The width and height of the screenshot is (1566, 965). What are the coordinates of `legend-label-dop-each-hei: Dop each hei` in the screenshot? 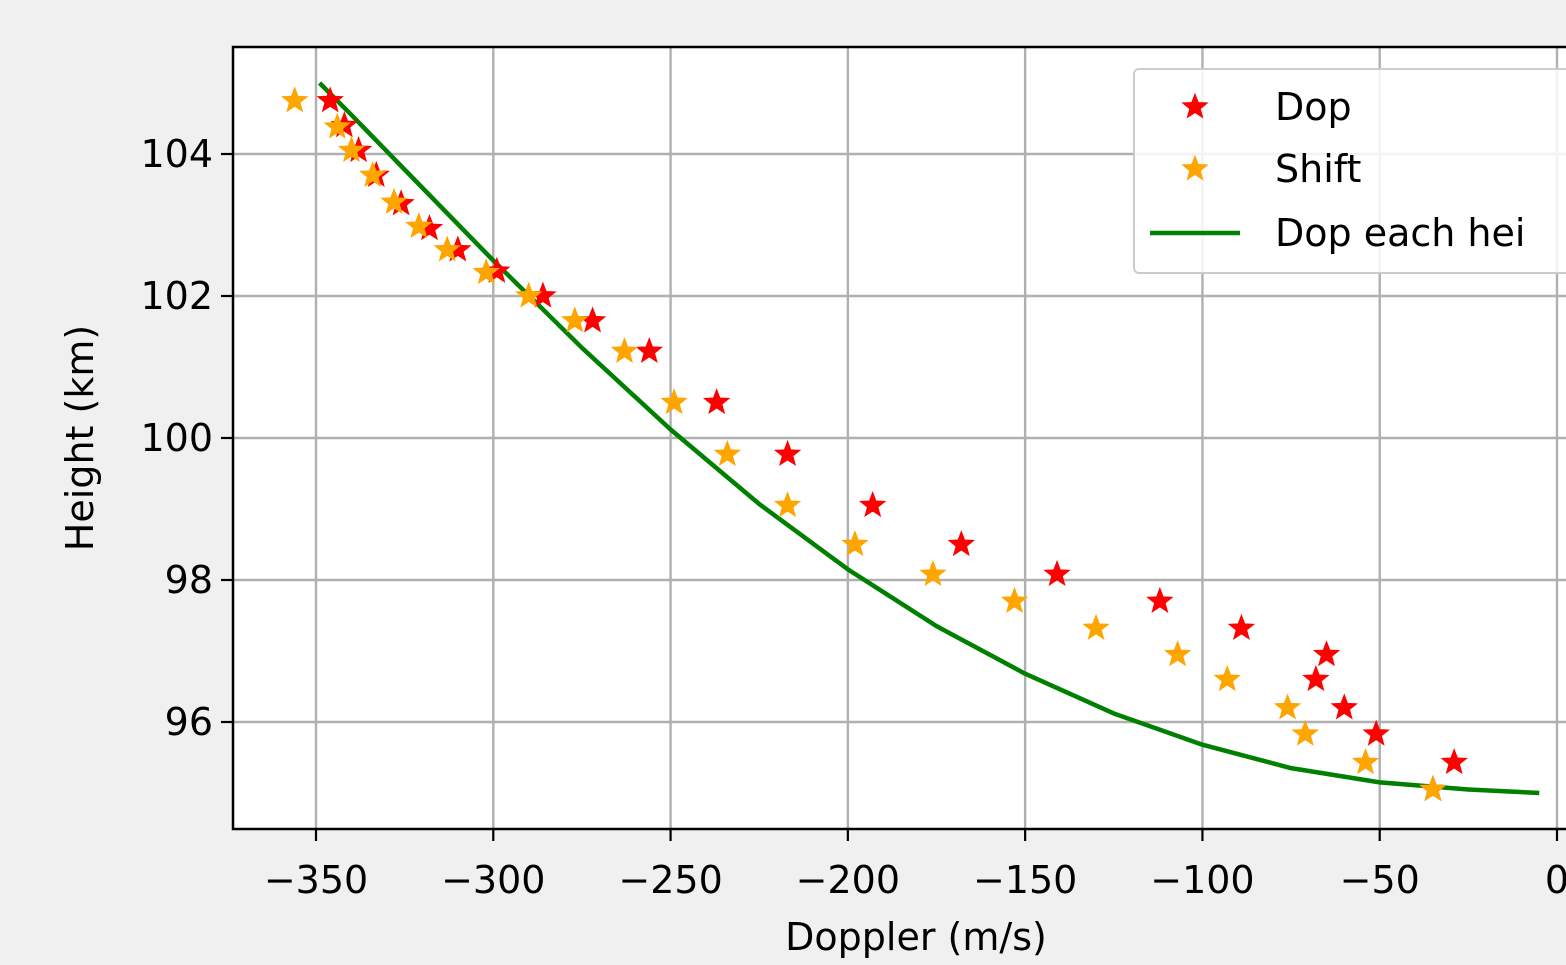 It's located at (1400, 233).